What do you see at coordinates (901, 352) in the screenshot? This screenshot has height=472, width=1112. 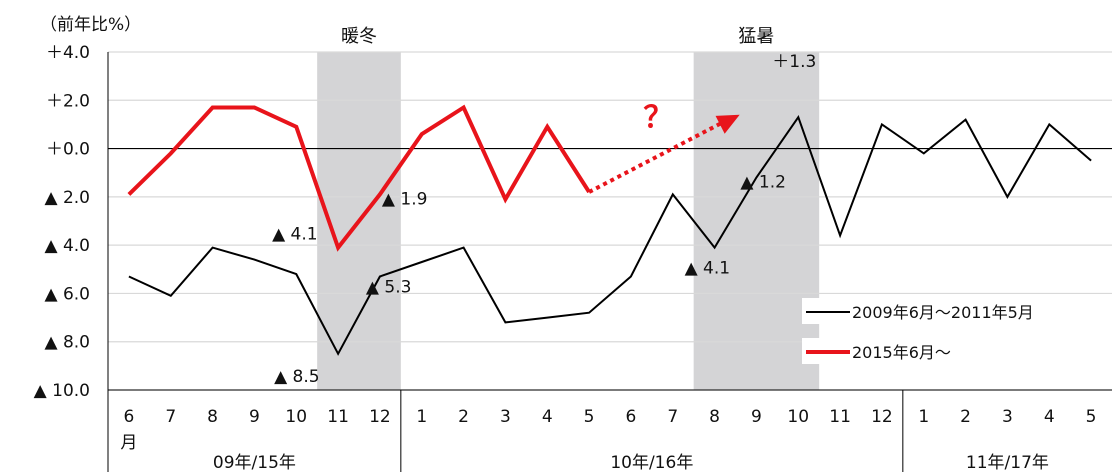 I see `legend-label-1: 2015年6月～` at bounding box center [901, 352].